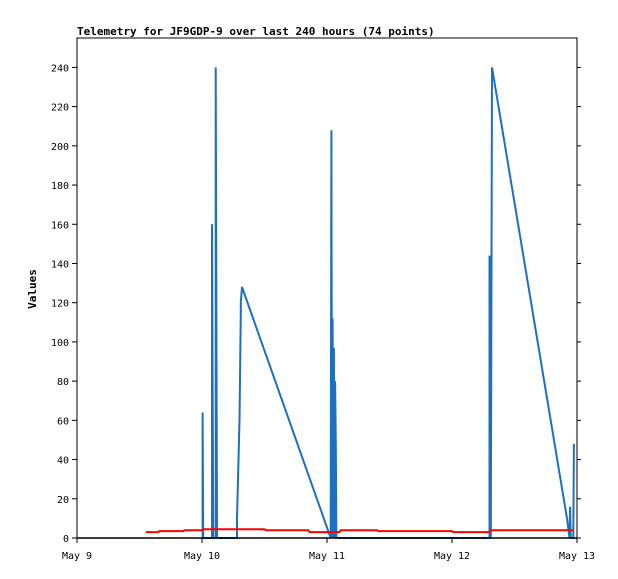 The image size is (618, 579). What do you see at coordinates (60, 68) in the screenshot?
I see `y-tick-label: 240` at bounding box center [60, 68].